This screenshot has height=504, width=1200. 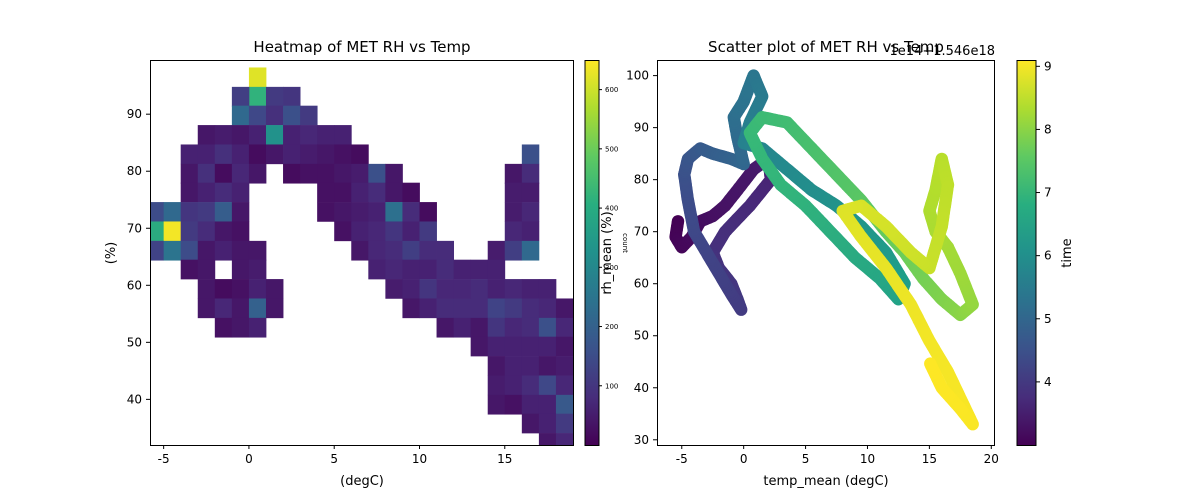 I want to click on scatter-x-tick-label: 5, so click(x=806, y=459).